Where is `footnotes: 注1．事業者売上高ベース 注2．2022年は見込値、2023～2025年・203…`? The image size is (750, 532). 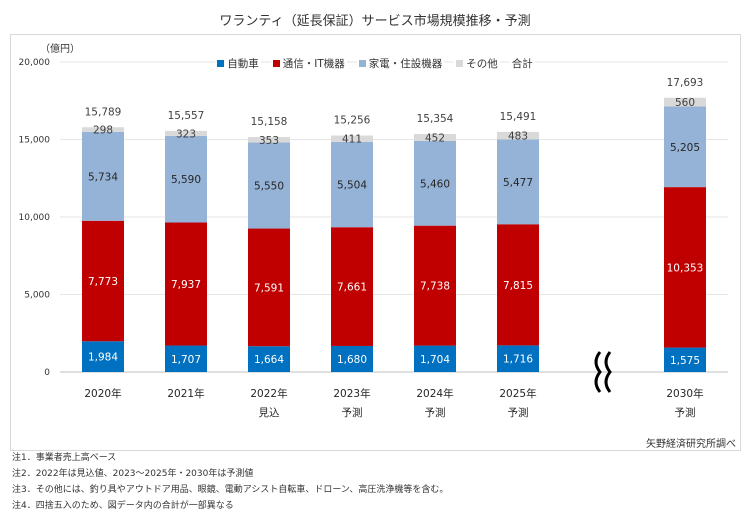 footnotes: 注1．事業者売上高ベース 注2．2022年は見込値、2023～2025年・203… is located at coordinates (230, 482).